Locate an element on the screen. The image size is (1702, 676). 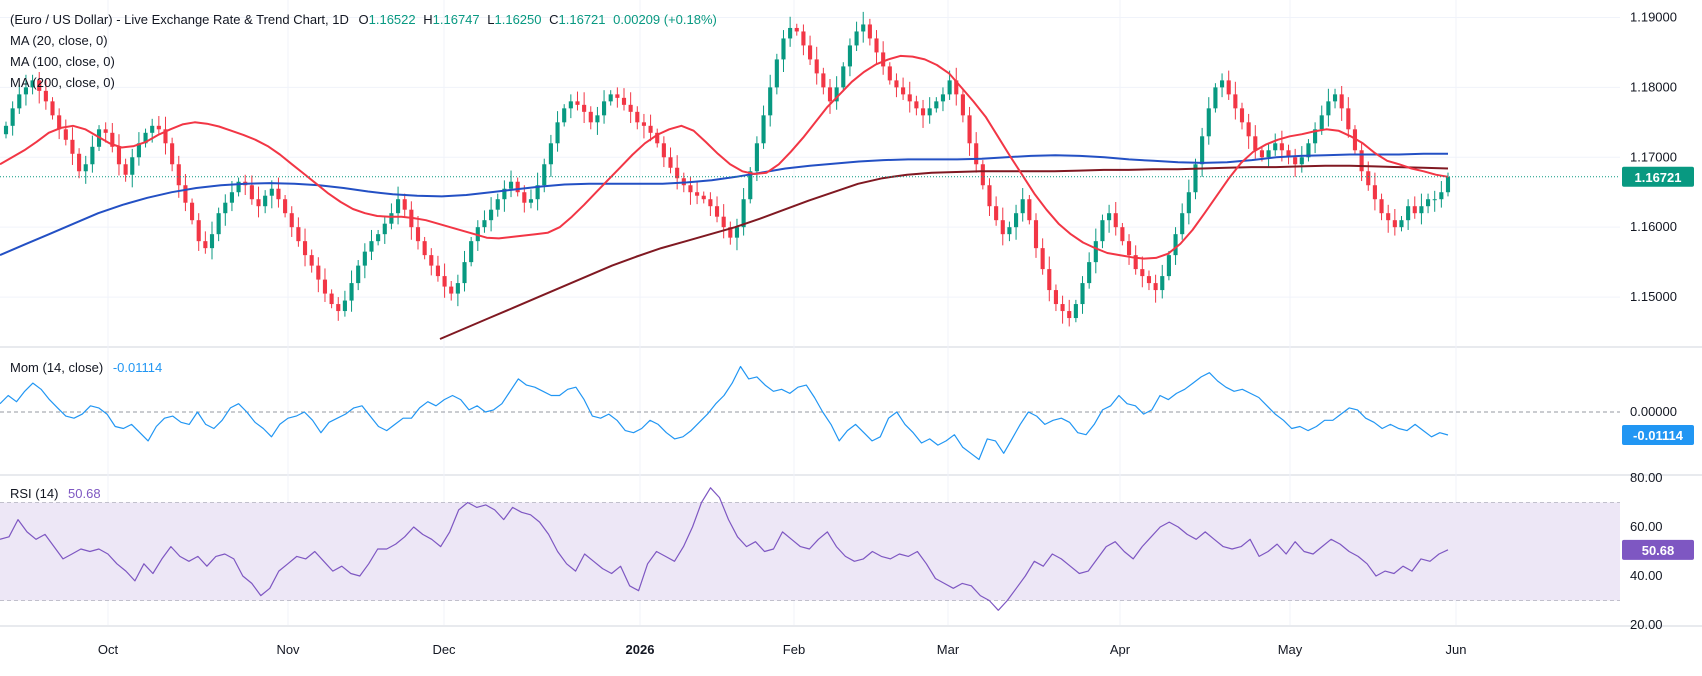
time-axis-label: Mar is located at coordinates (948, 649).